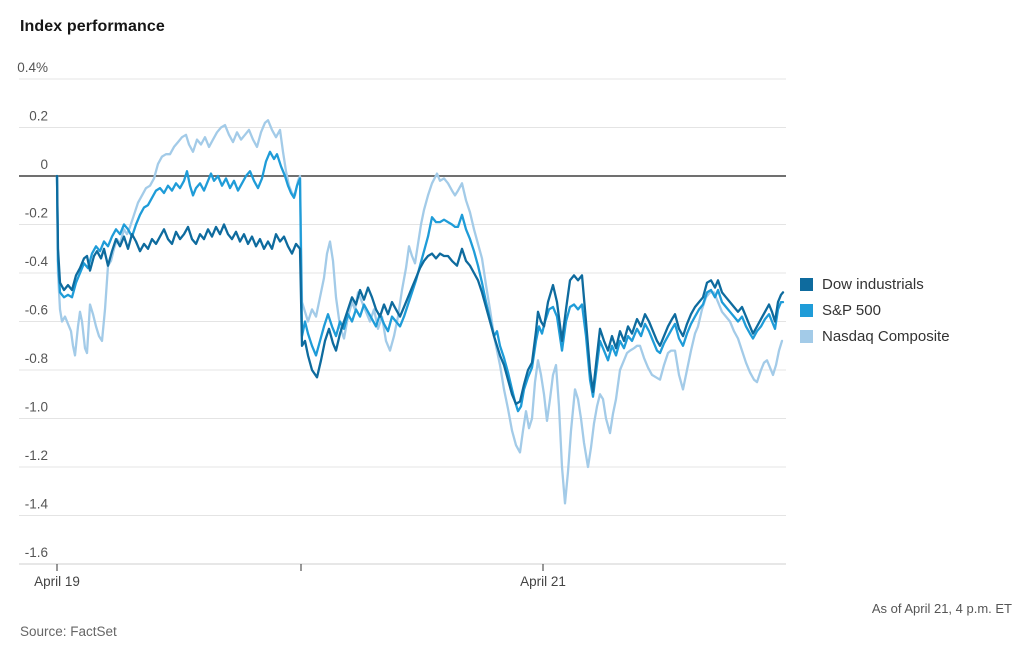 This screenshot has width=1035, height=657. I want to click on chart-legend: Dow industrials S&P 500 Nasdaq Composite, so click(875, 310).